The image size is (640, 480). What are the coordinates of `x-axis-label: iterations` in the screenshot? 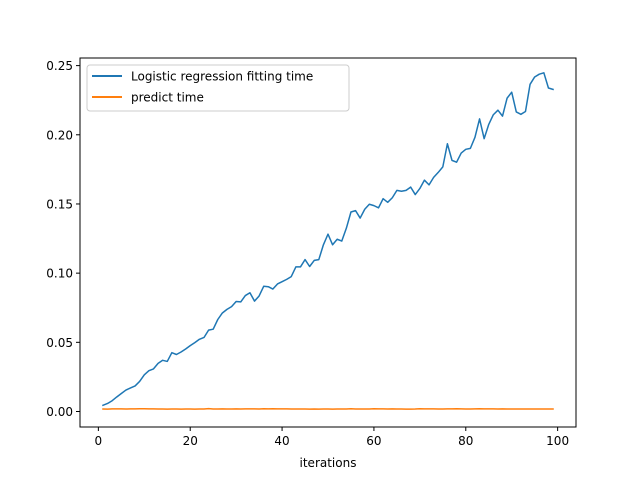 It's located at (328, 463).